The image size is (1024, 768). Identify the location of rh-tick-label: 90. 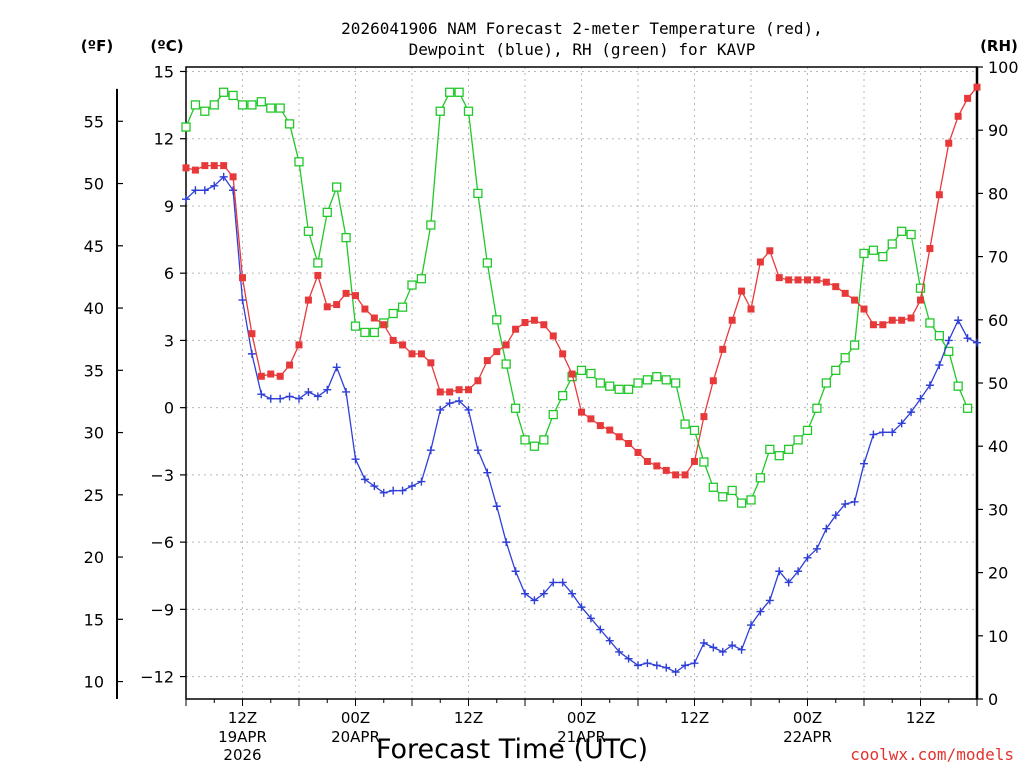
(998, 130).